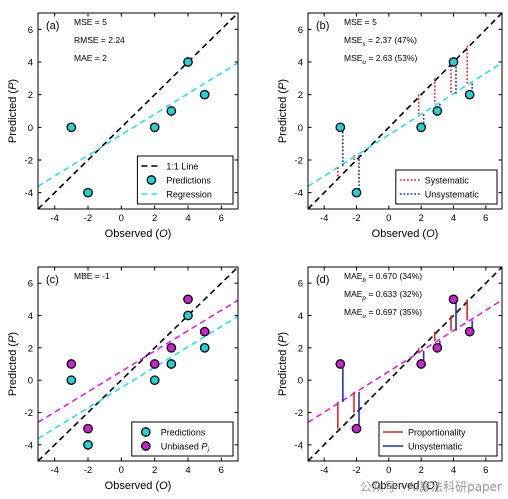 The height and width of the screenshot is (499, 508). Describe the element at coordinates (322, 280) in the screenshot. I see `panel-label: (d)` at that location.